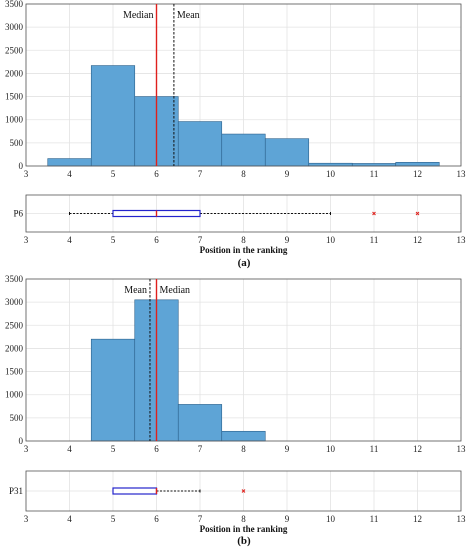 This screenshot has height=550, width=470. What do you see at coordinates (244, 541) in the screenshot?
I see `caption-b: (b)` at bounding box center [244, 541].